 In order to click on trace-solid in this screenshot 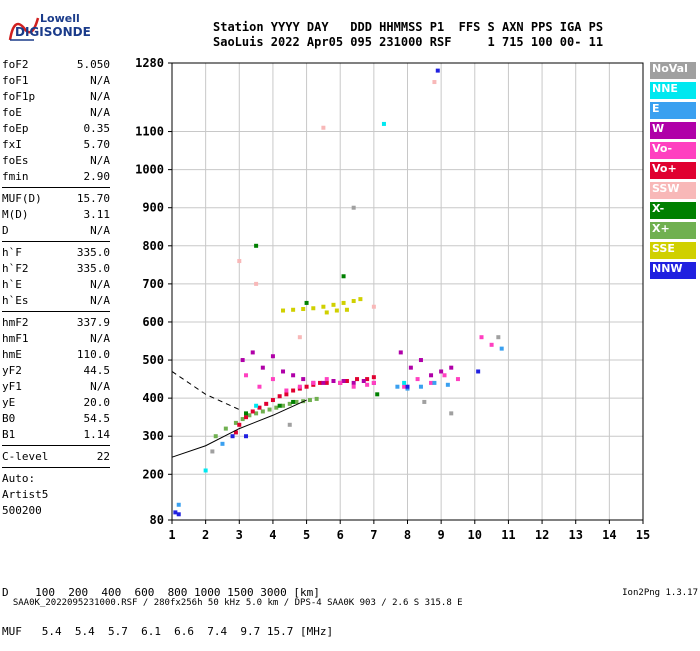, I will do `click(239, 428)`.